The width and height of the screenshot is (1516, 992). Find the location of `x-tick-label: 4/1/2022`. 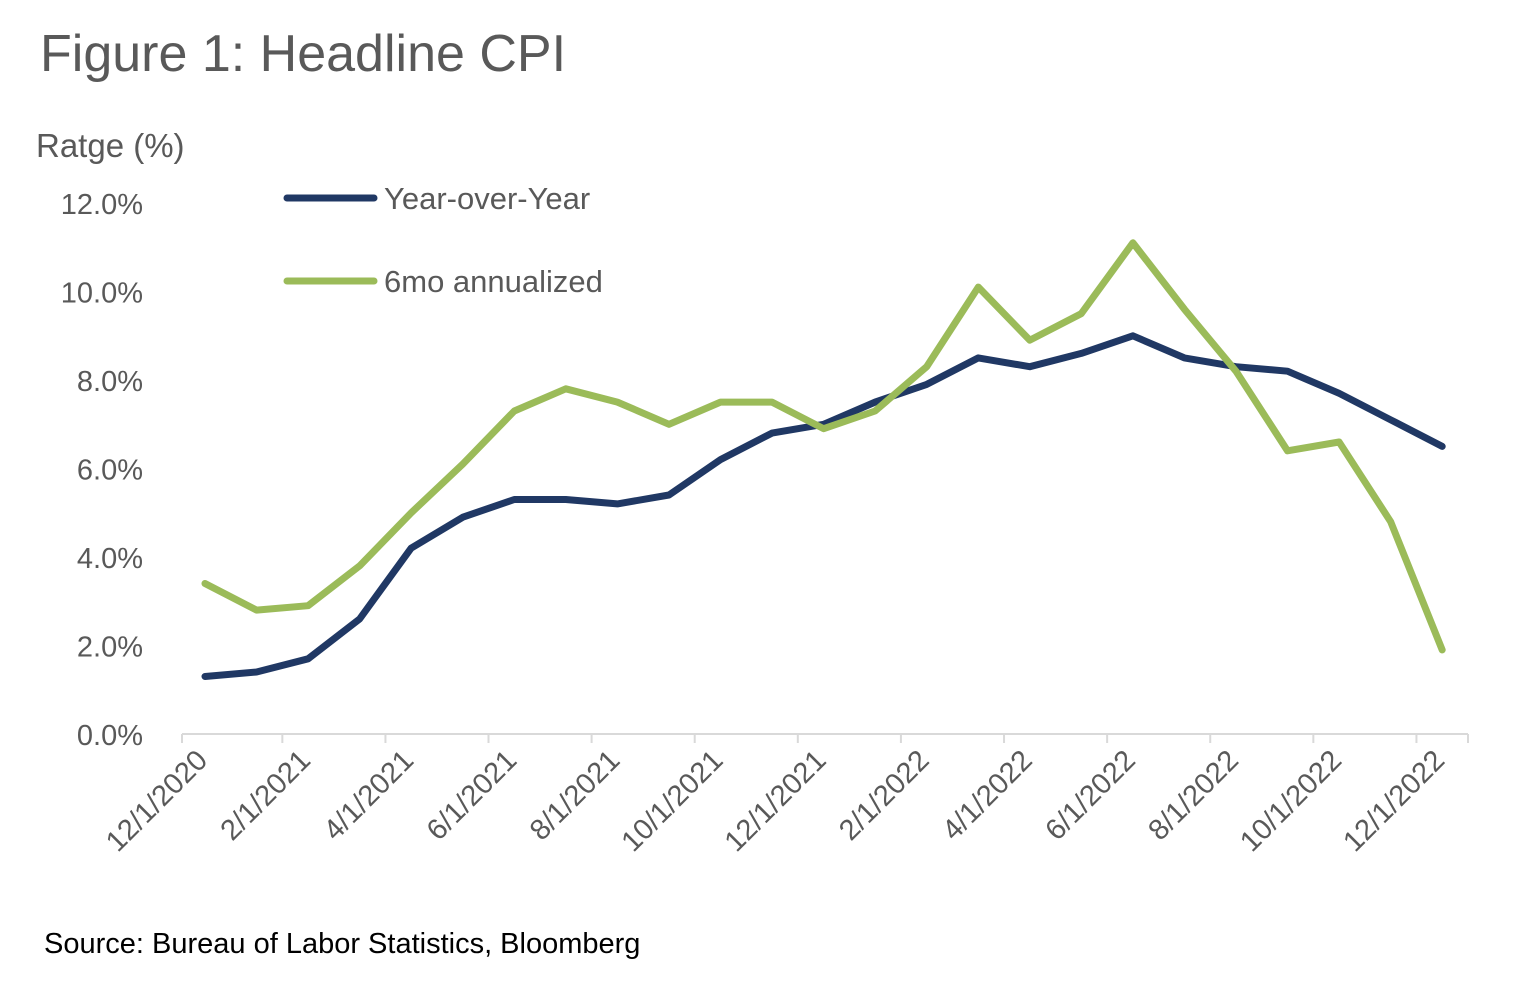

x-tick-label: 4/1/2022 is located at coordinates (987, 795).